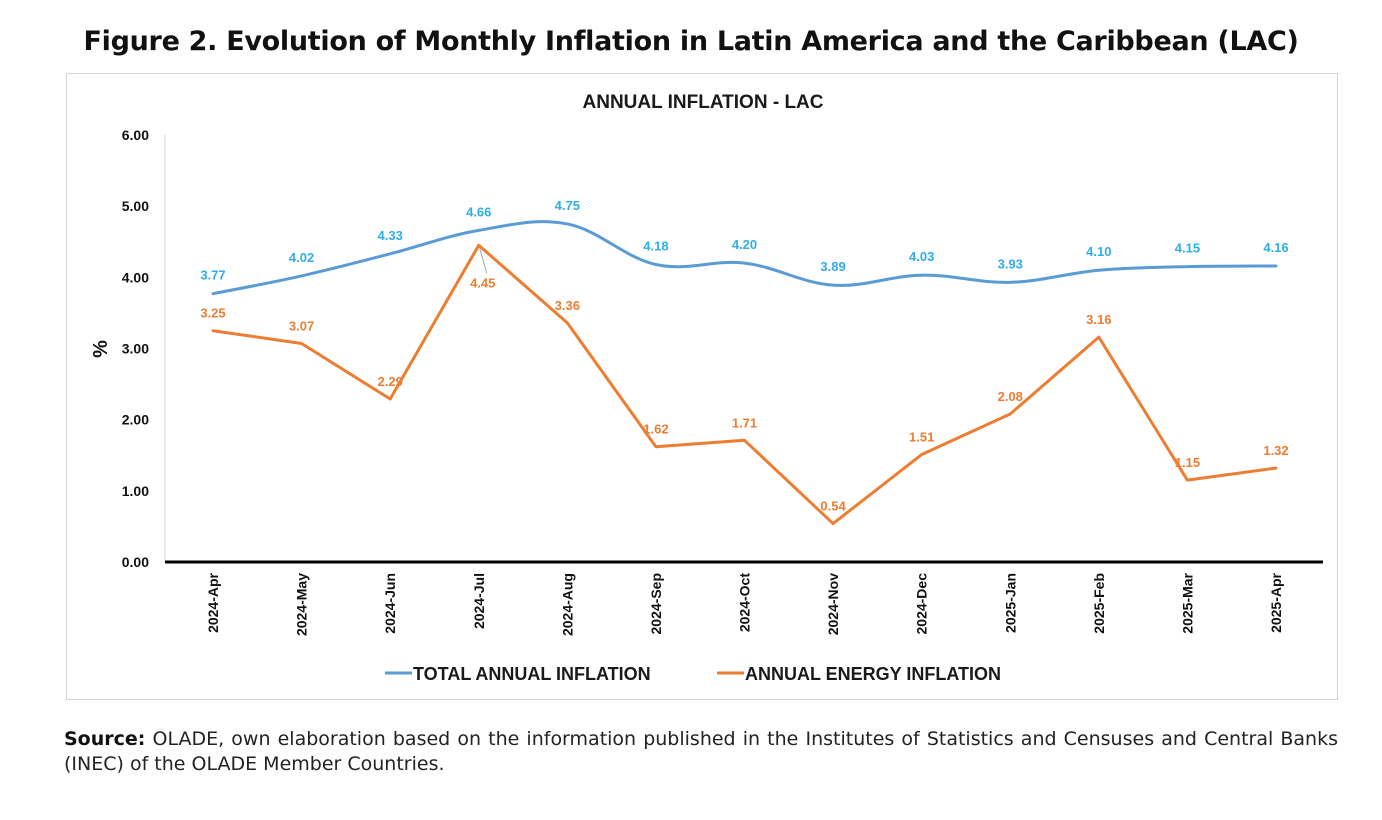  I want to click on data-label-energy: 2.08, so click(1010, 396).